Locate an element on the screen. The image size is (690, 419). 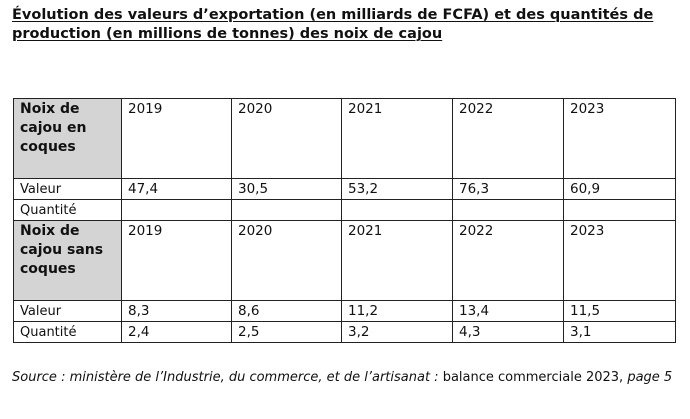
value-cell: 76,3 is located at coordinates (508, 189).